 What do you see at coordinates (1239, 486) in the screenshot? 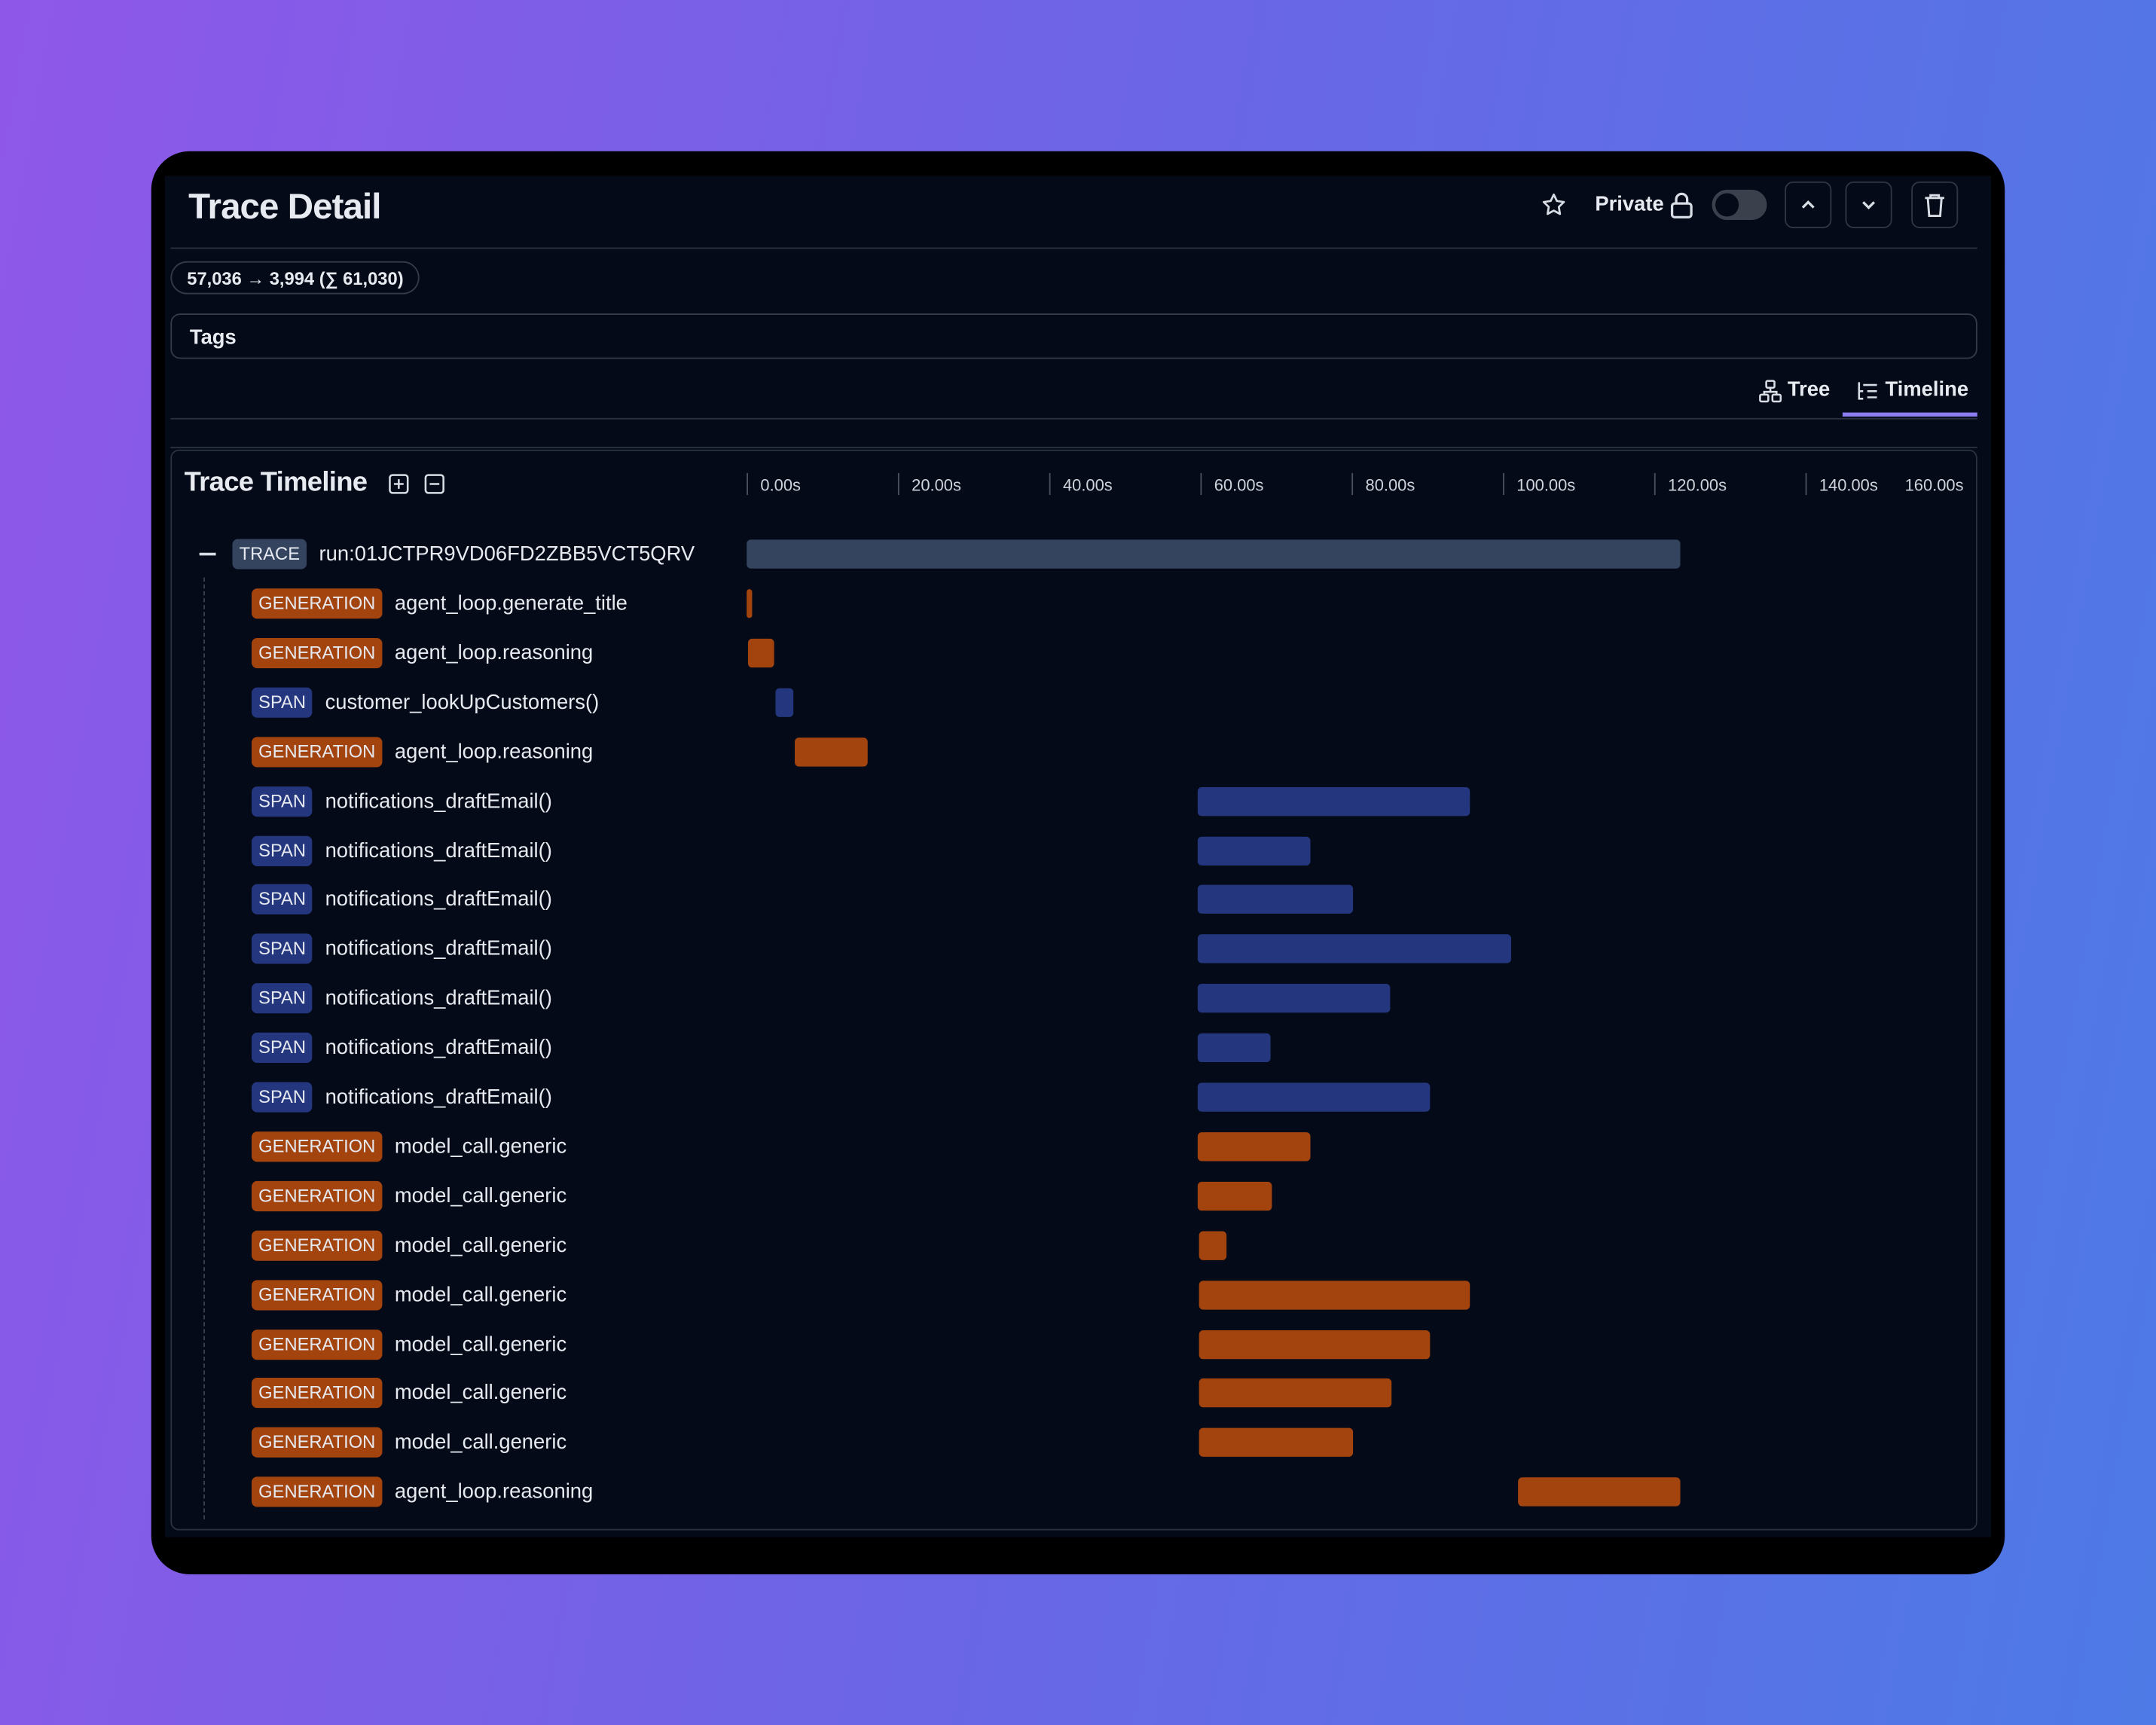
I see `x-tick-label: 60.00s` at bounding box center [1239, 486].